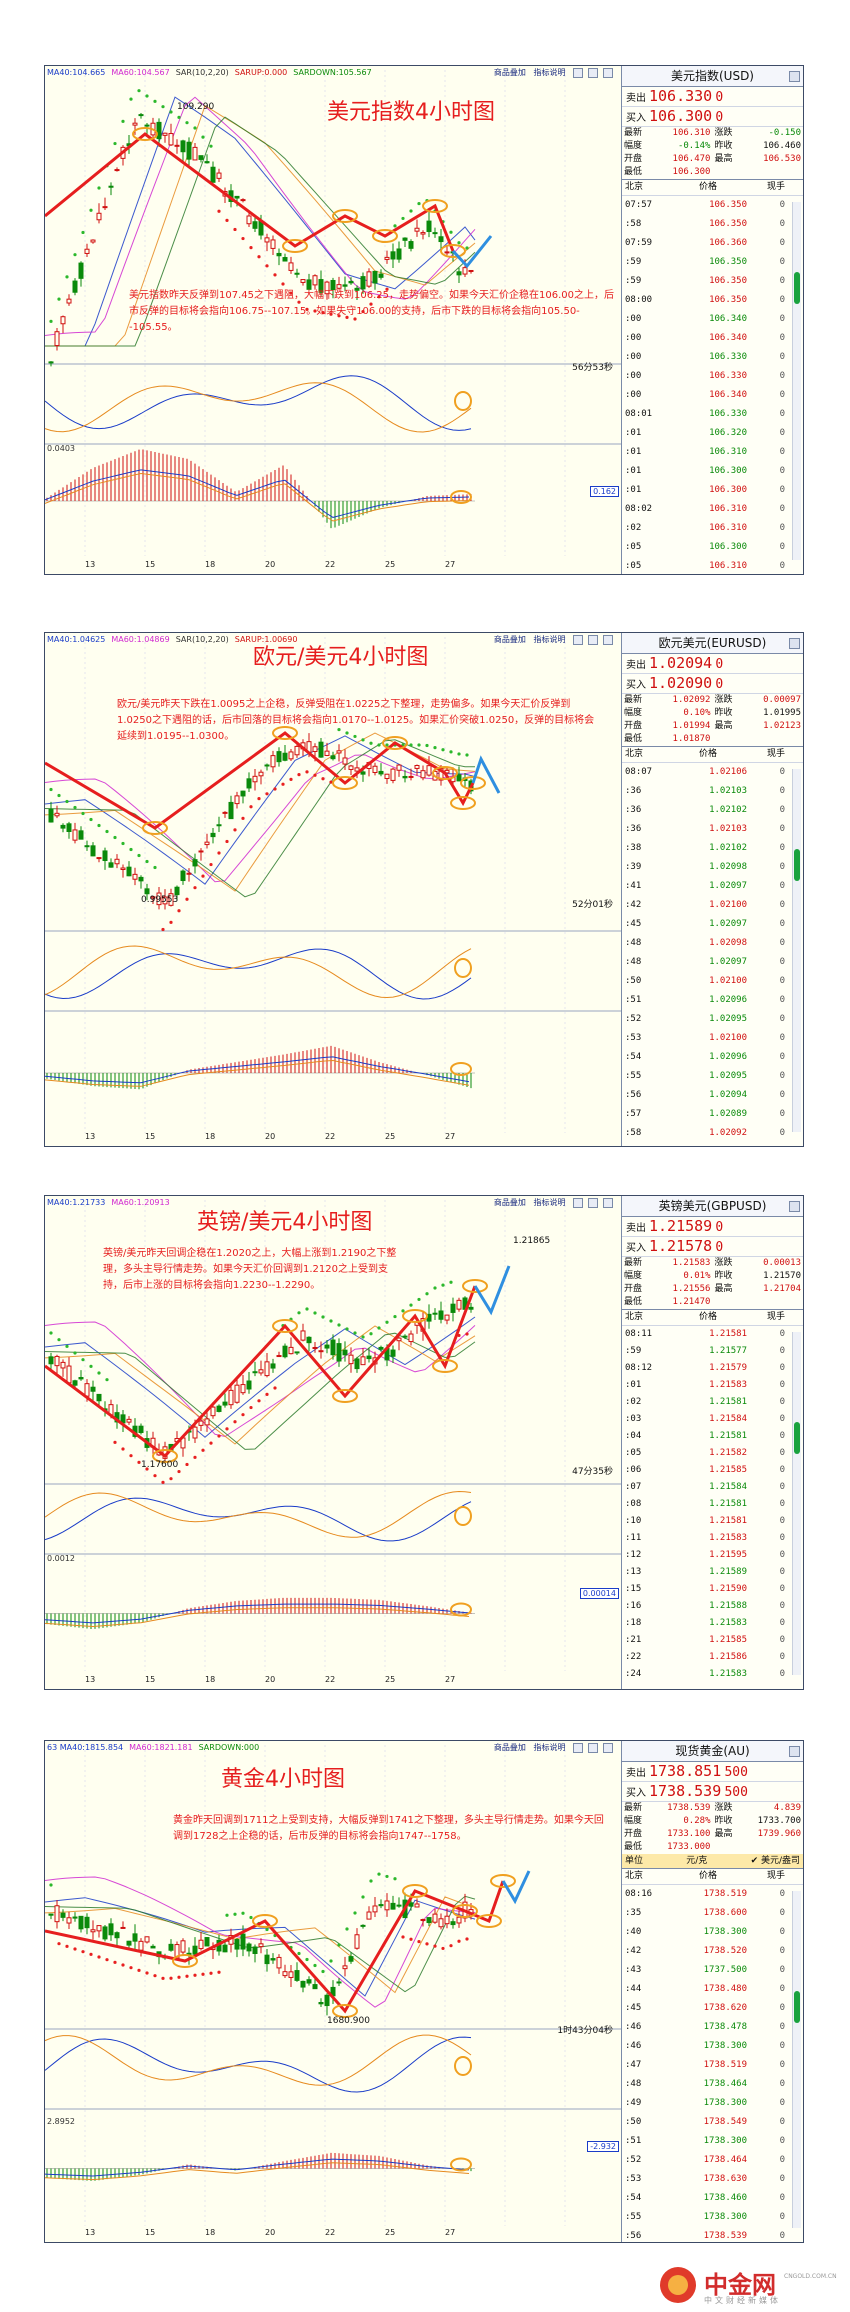 This screenshot has width=850, height=2312. Describe the element at coordinates (390, 2232) in the screenshot. I see `x-tick-label: 25` at that location.